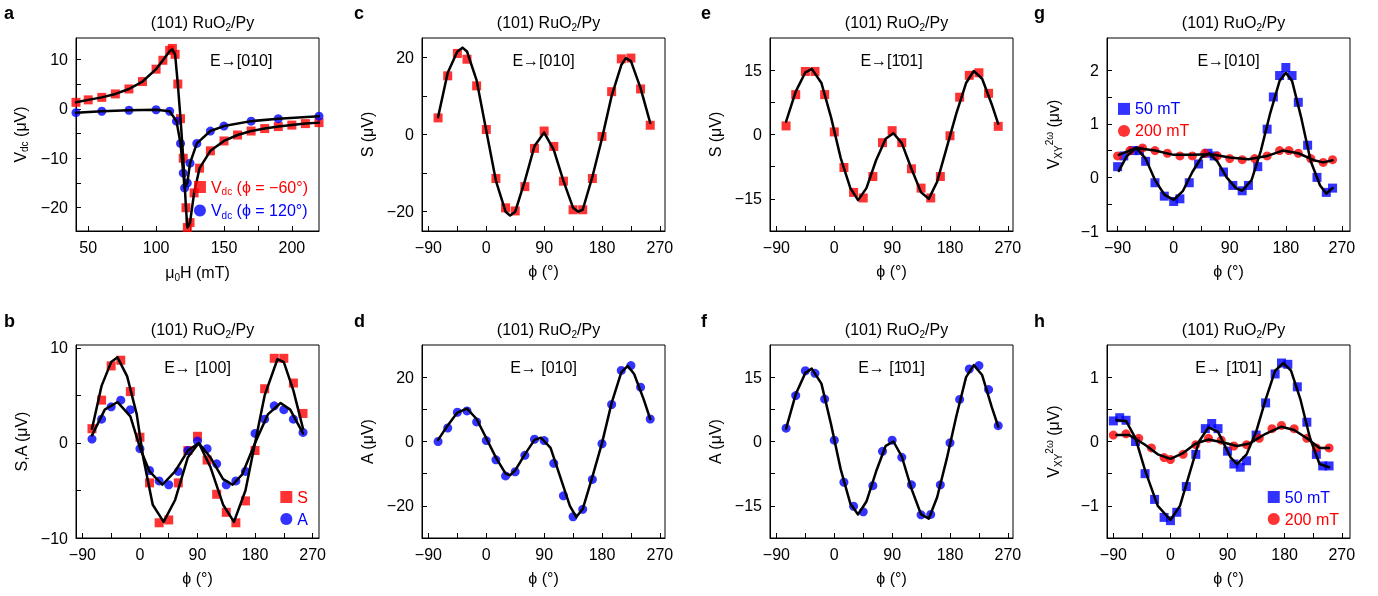 Image resolution: width=1378 pixels, height=596 pixels. I want to click on annotation: E→ [010], so click(543, 367).